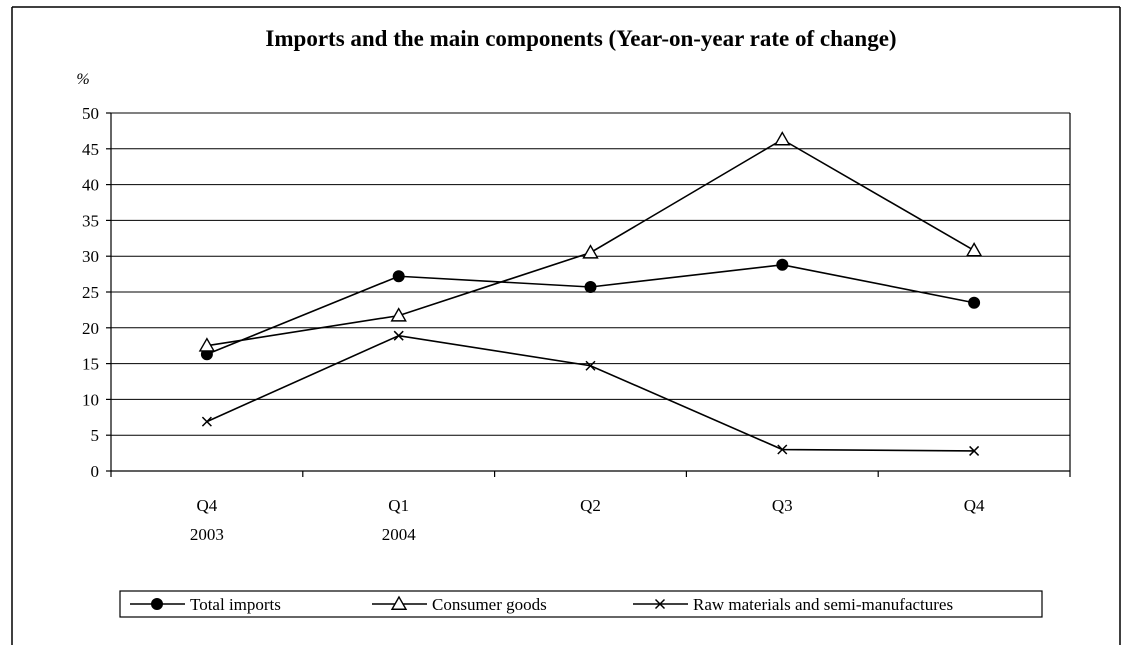 This screenshot has height=645, width=1131. Describe the element at coordinates (90, 328) in the screenshot. I see `y-tick-label: 20` at that location.